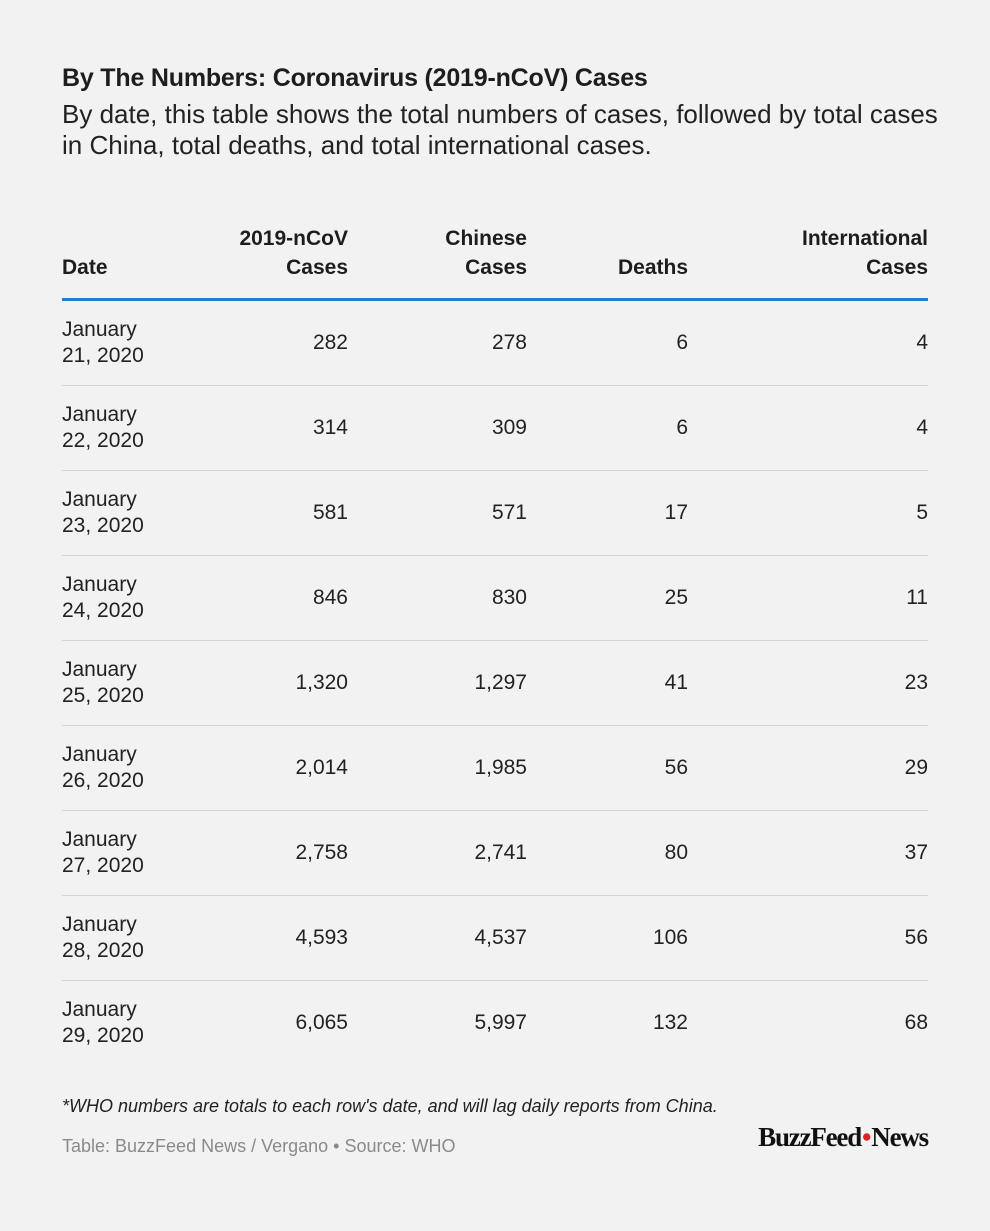  Describe the element at coordinates (330, 427) in the screenshot. I see `cell-total-cases: 314` at that location.